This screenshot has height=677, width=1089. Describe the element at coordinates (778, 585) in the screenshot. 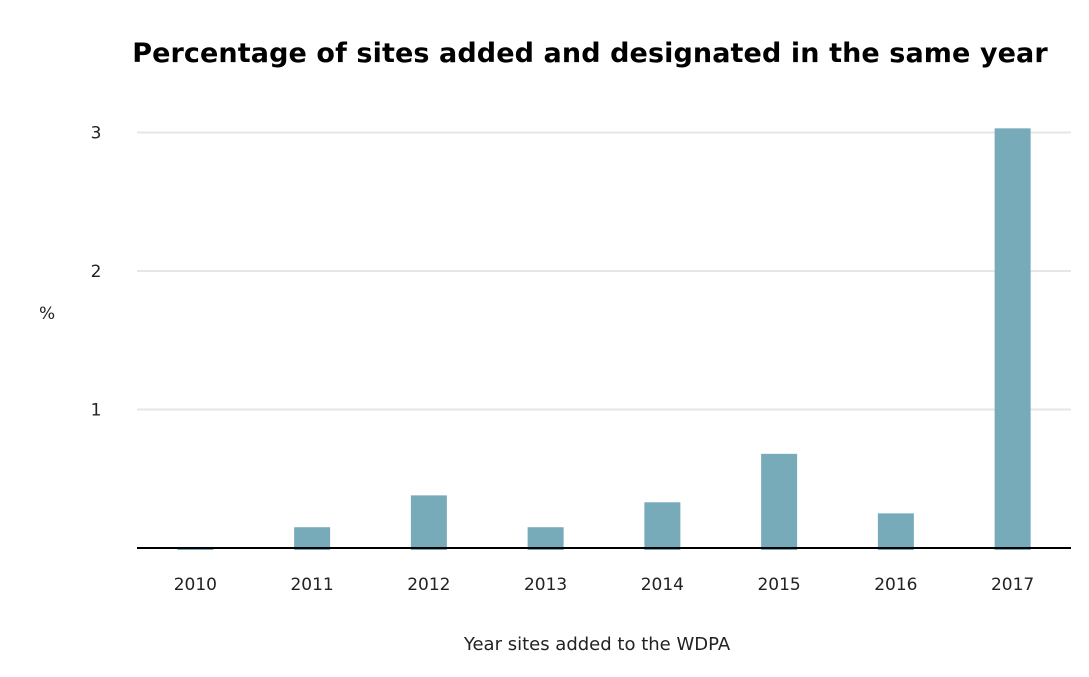

I see `x-tick-label: 2015` at that location.